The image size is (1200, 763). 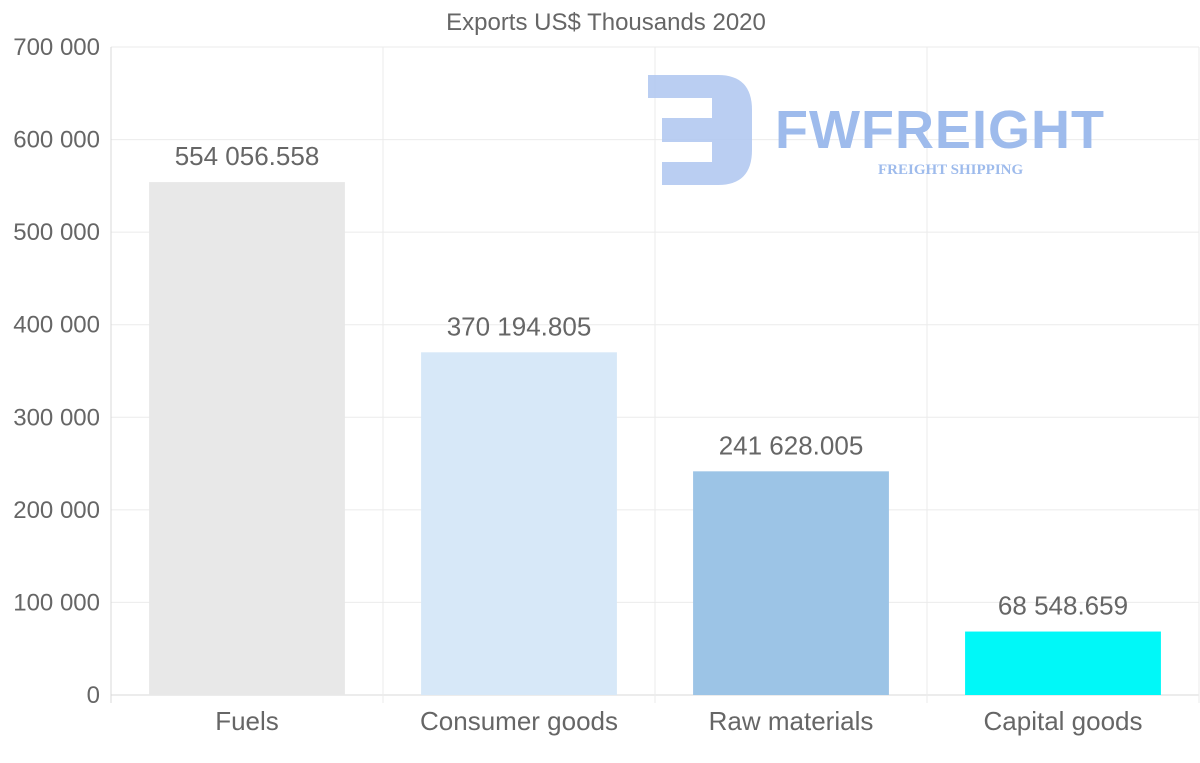 I want to click on bar-value-label: 241 628.005, so click(x=791, y=445).